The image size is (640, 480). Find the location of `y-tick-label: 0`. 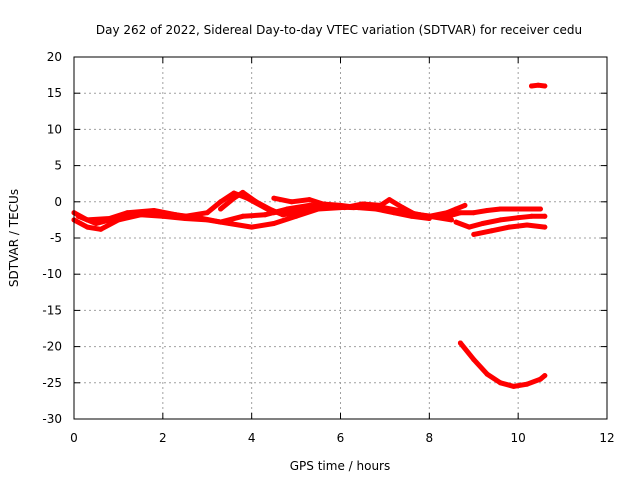

y-tick-label: 0 is located at coordinates (58, 202).